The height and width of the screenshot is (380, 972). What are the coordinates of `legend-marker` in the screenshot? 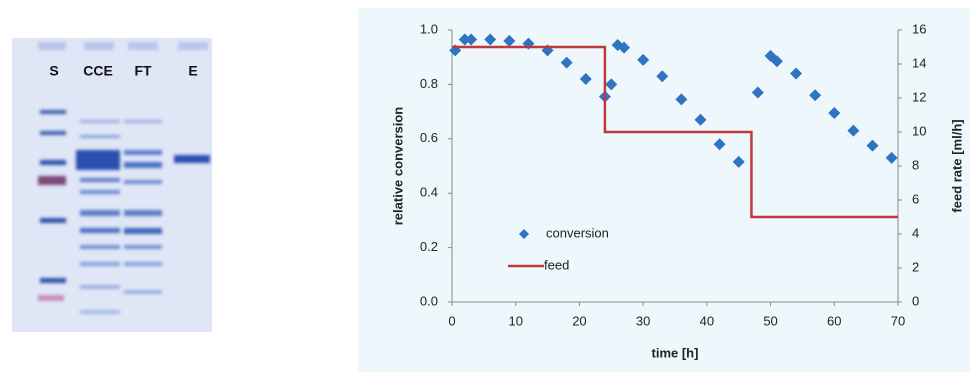 It's located at (524, 234).